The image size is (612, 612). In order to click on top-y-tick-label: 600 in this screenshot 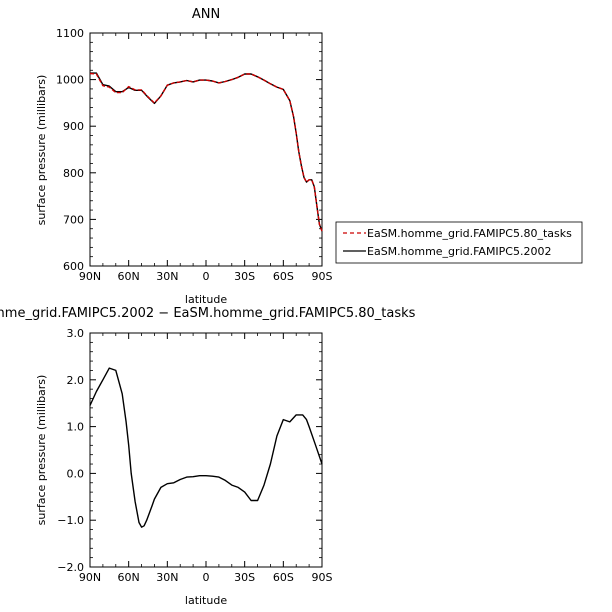, I will do `click(73, 266)`.